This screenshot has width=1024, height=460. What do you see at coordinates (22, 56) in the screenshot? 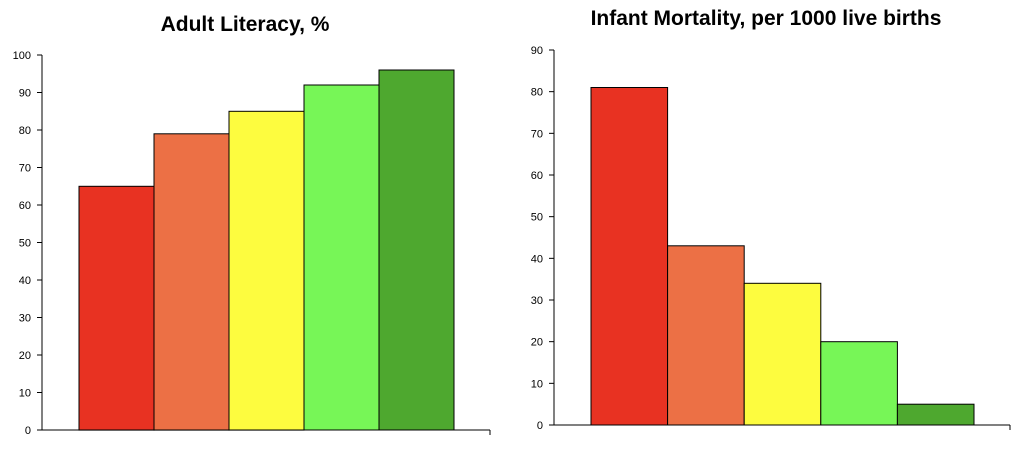
I see `y-tick-label: 100` at bounding box center [22, 56].